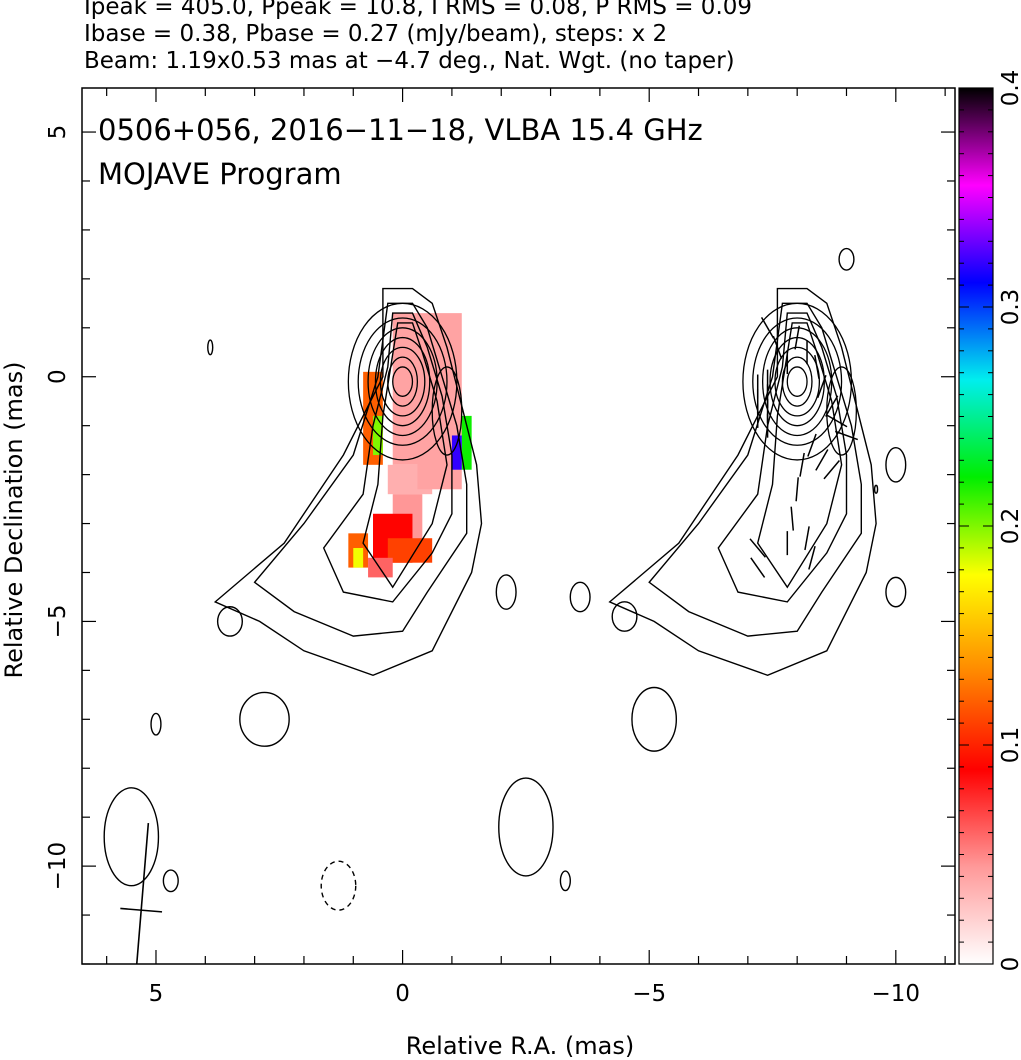 The height and width of the screenshot is (1060, 1021). I want to click on y-axis-label: Relative Declination (mas), so click(14, 519).